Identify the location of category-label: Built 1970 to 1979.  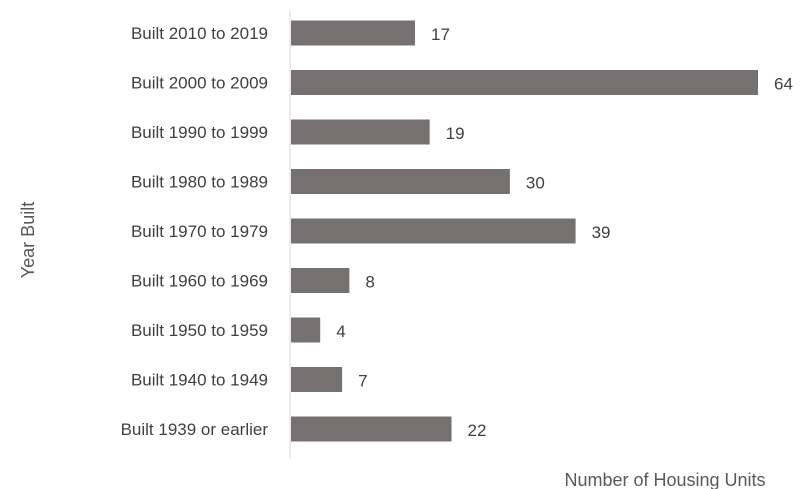
(199, 231).